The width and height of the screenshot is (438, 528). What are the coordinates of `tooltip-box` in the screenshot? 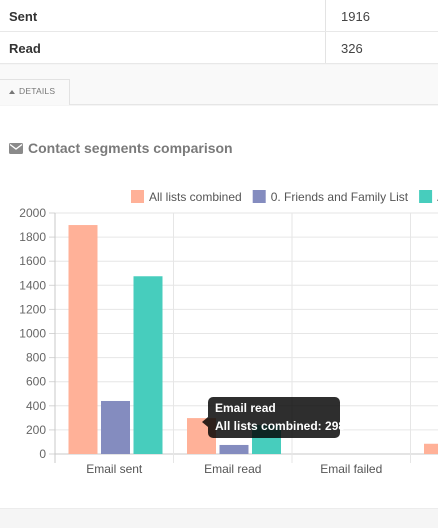 It's located at (274, 417).